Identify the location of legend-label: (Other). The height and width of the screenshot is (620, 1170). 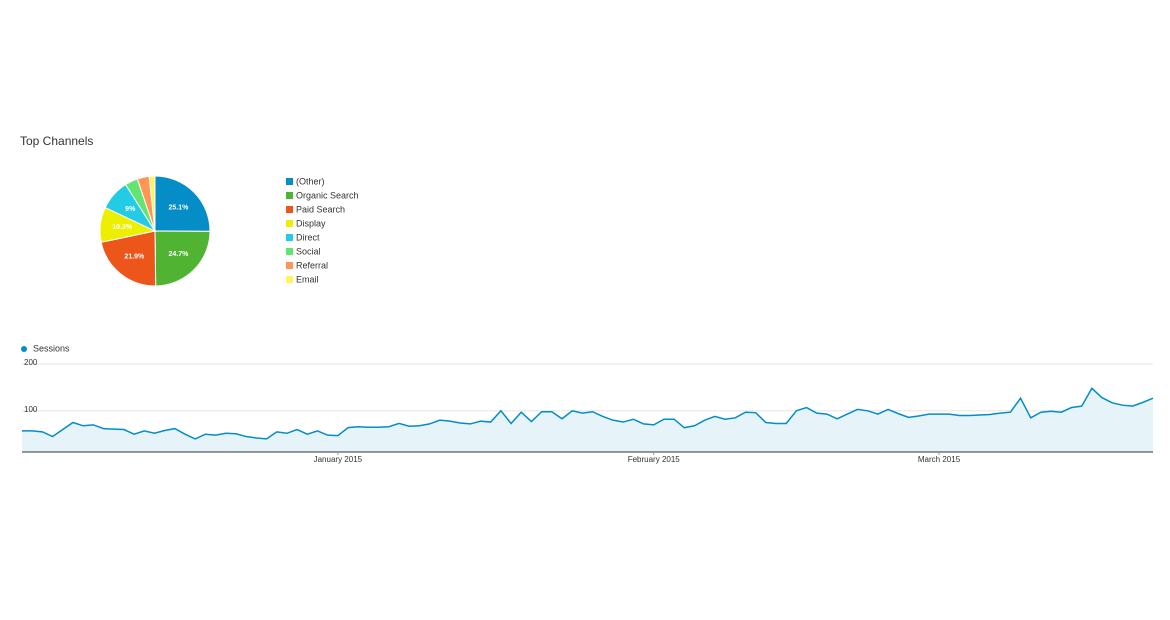
(310, 181).